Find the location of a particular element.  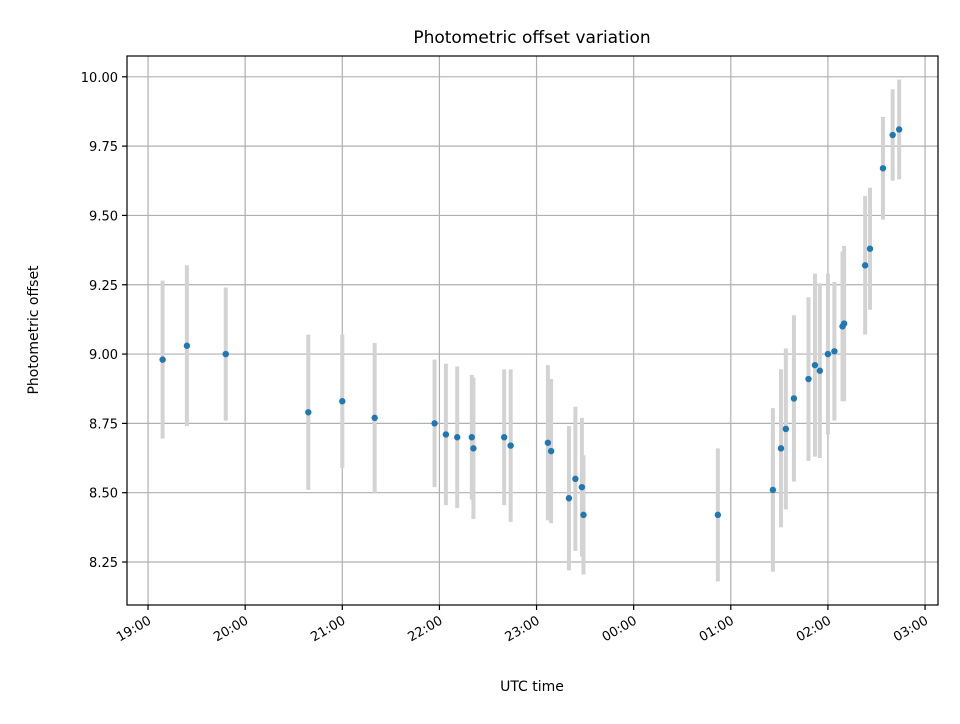

y-tick-label: 9.75 is located at coordinates (103, 147).